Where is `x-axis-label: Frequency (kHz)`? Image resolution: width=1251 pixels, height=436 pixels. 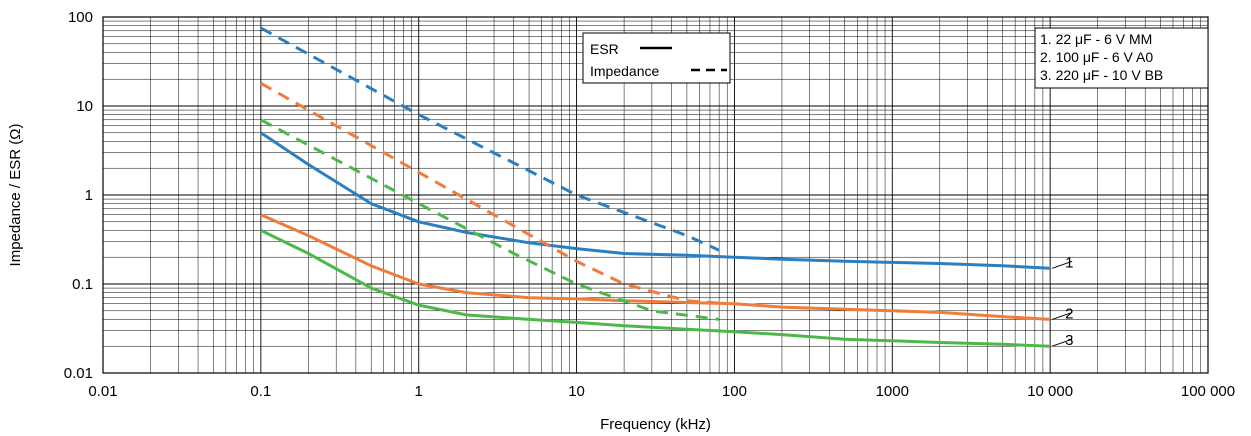 x-axis-label: Frequency (kHz) is located at coordinates (655, 424).